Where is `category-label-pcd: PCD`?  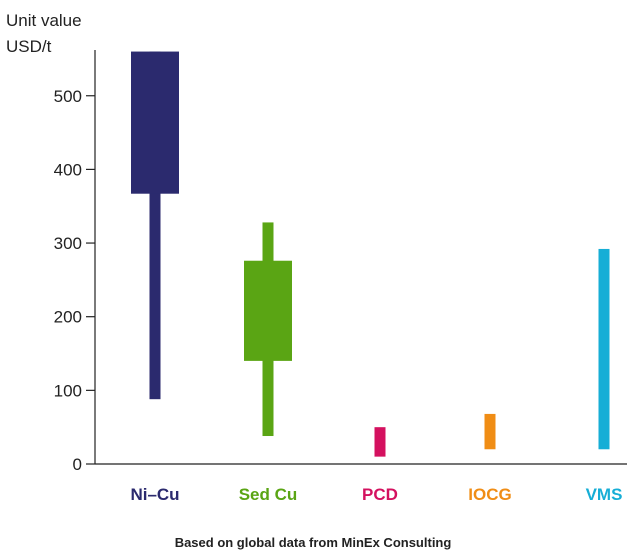
category-label-pcd: PCD is located at coordinates (380, 494).